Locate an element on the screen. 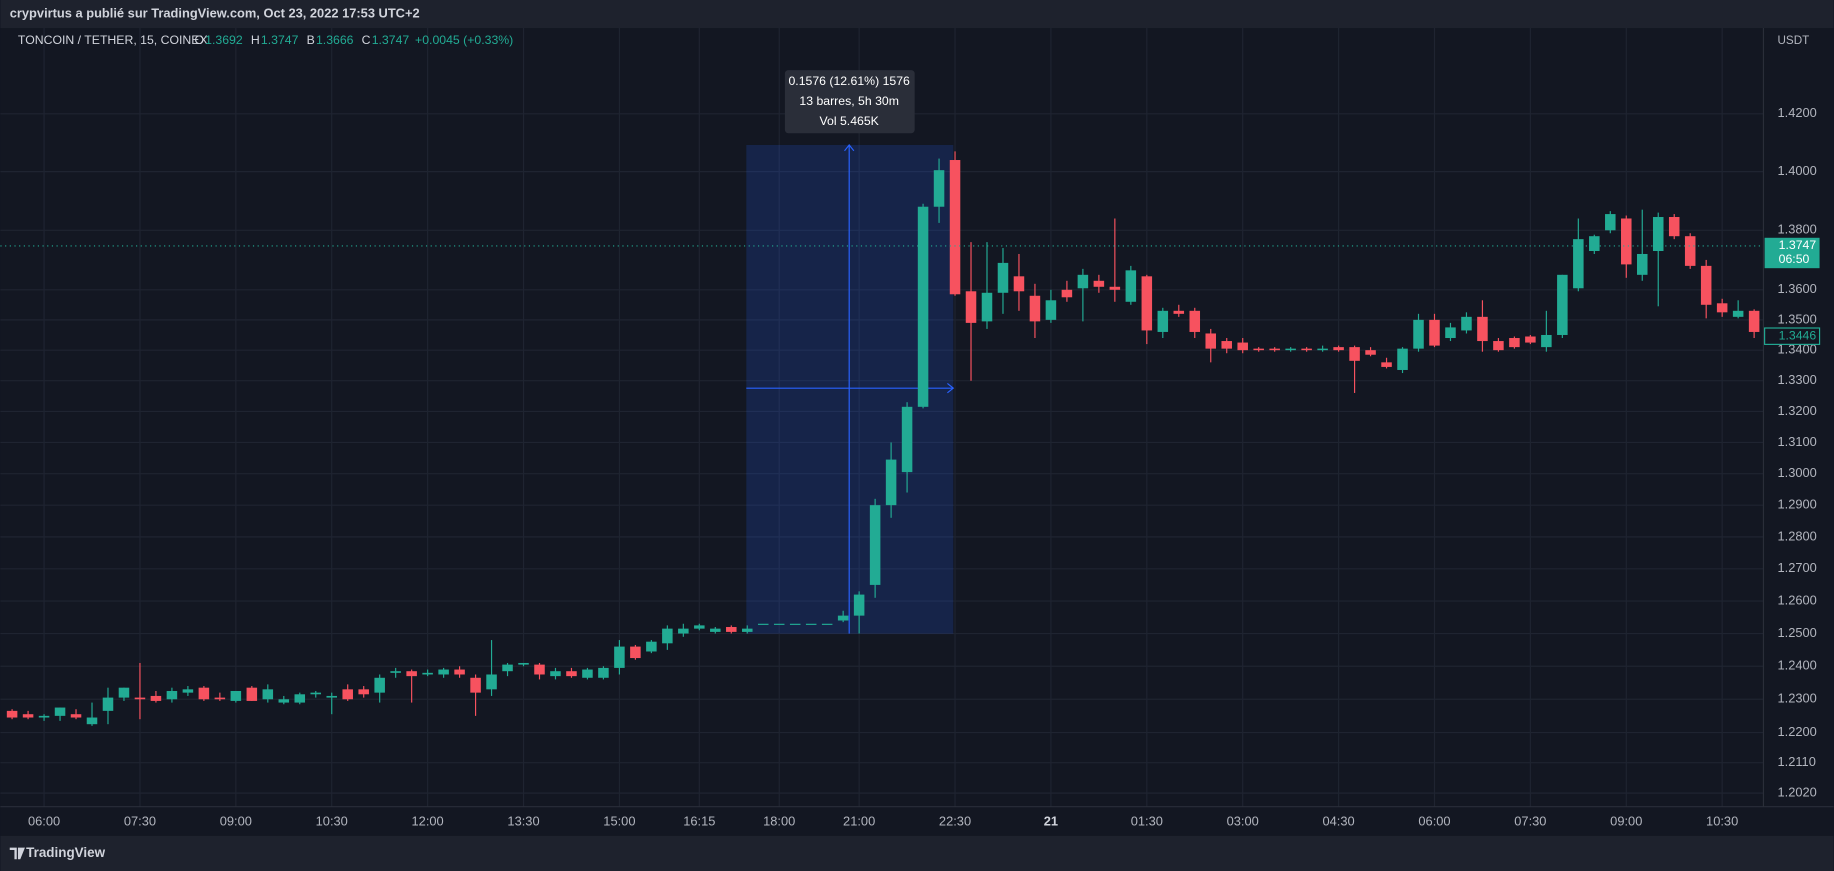 The width and height of the screenshot is (1834, 871). y-tick-label: 1.4000 is located at coordinates (1796, 170).